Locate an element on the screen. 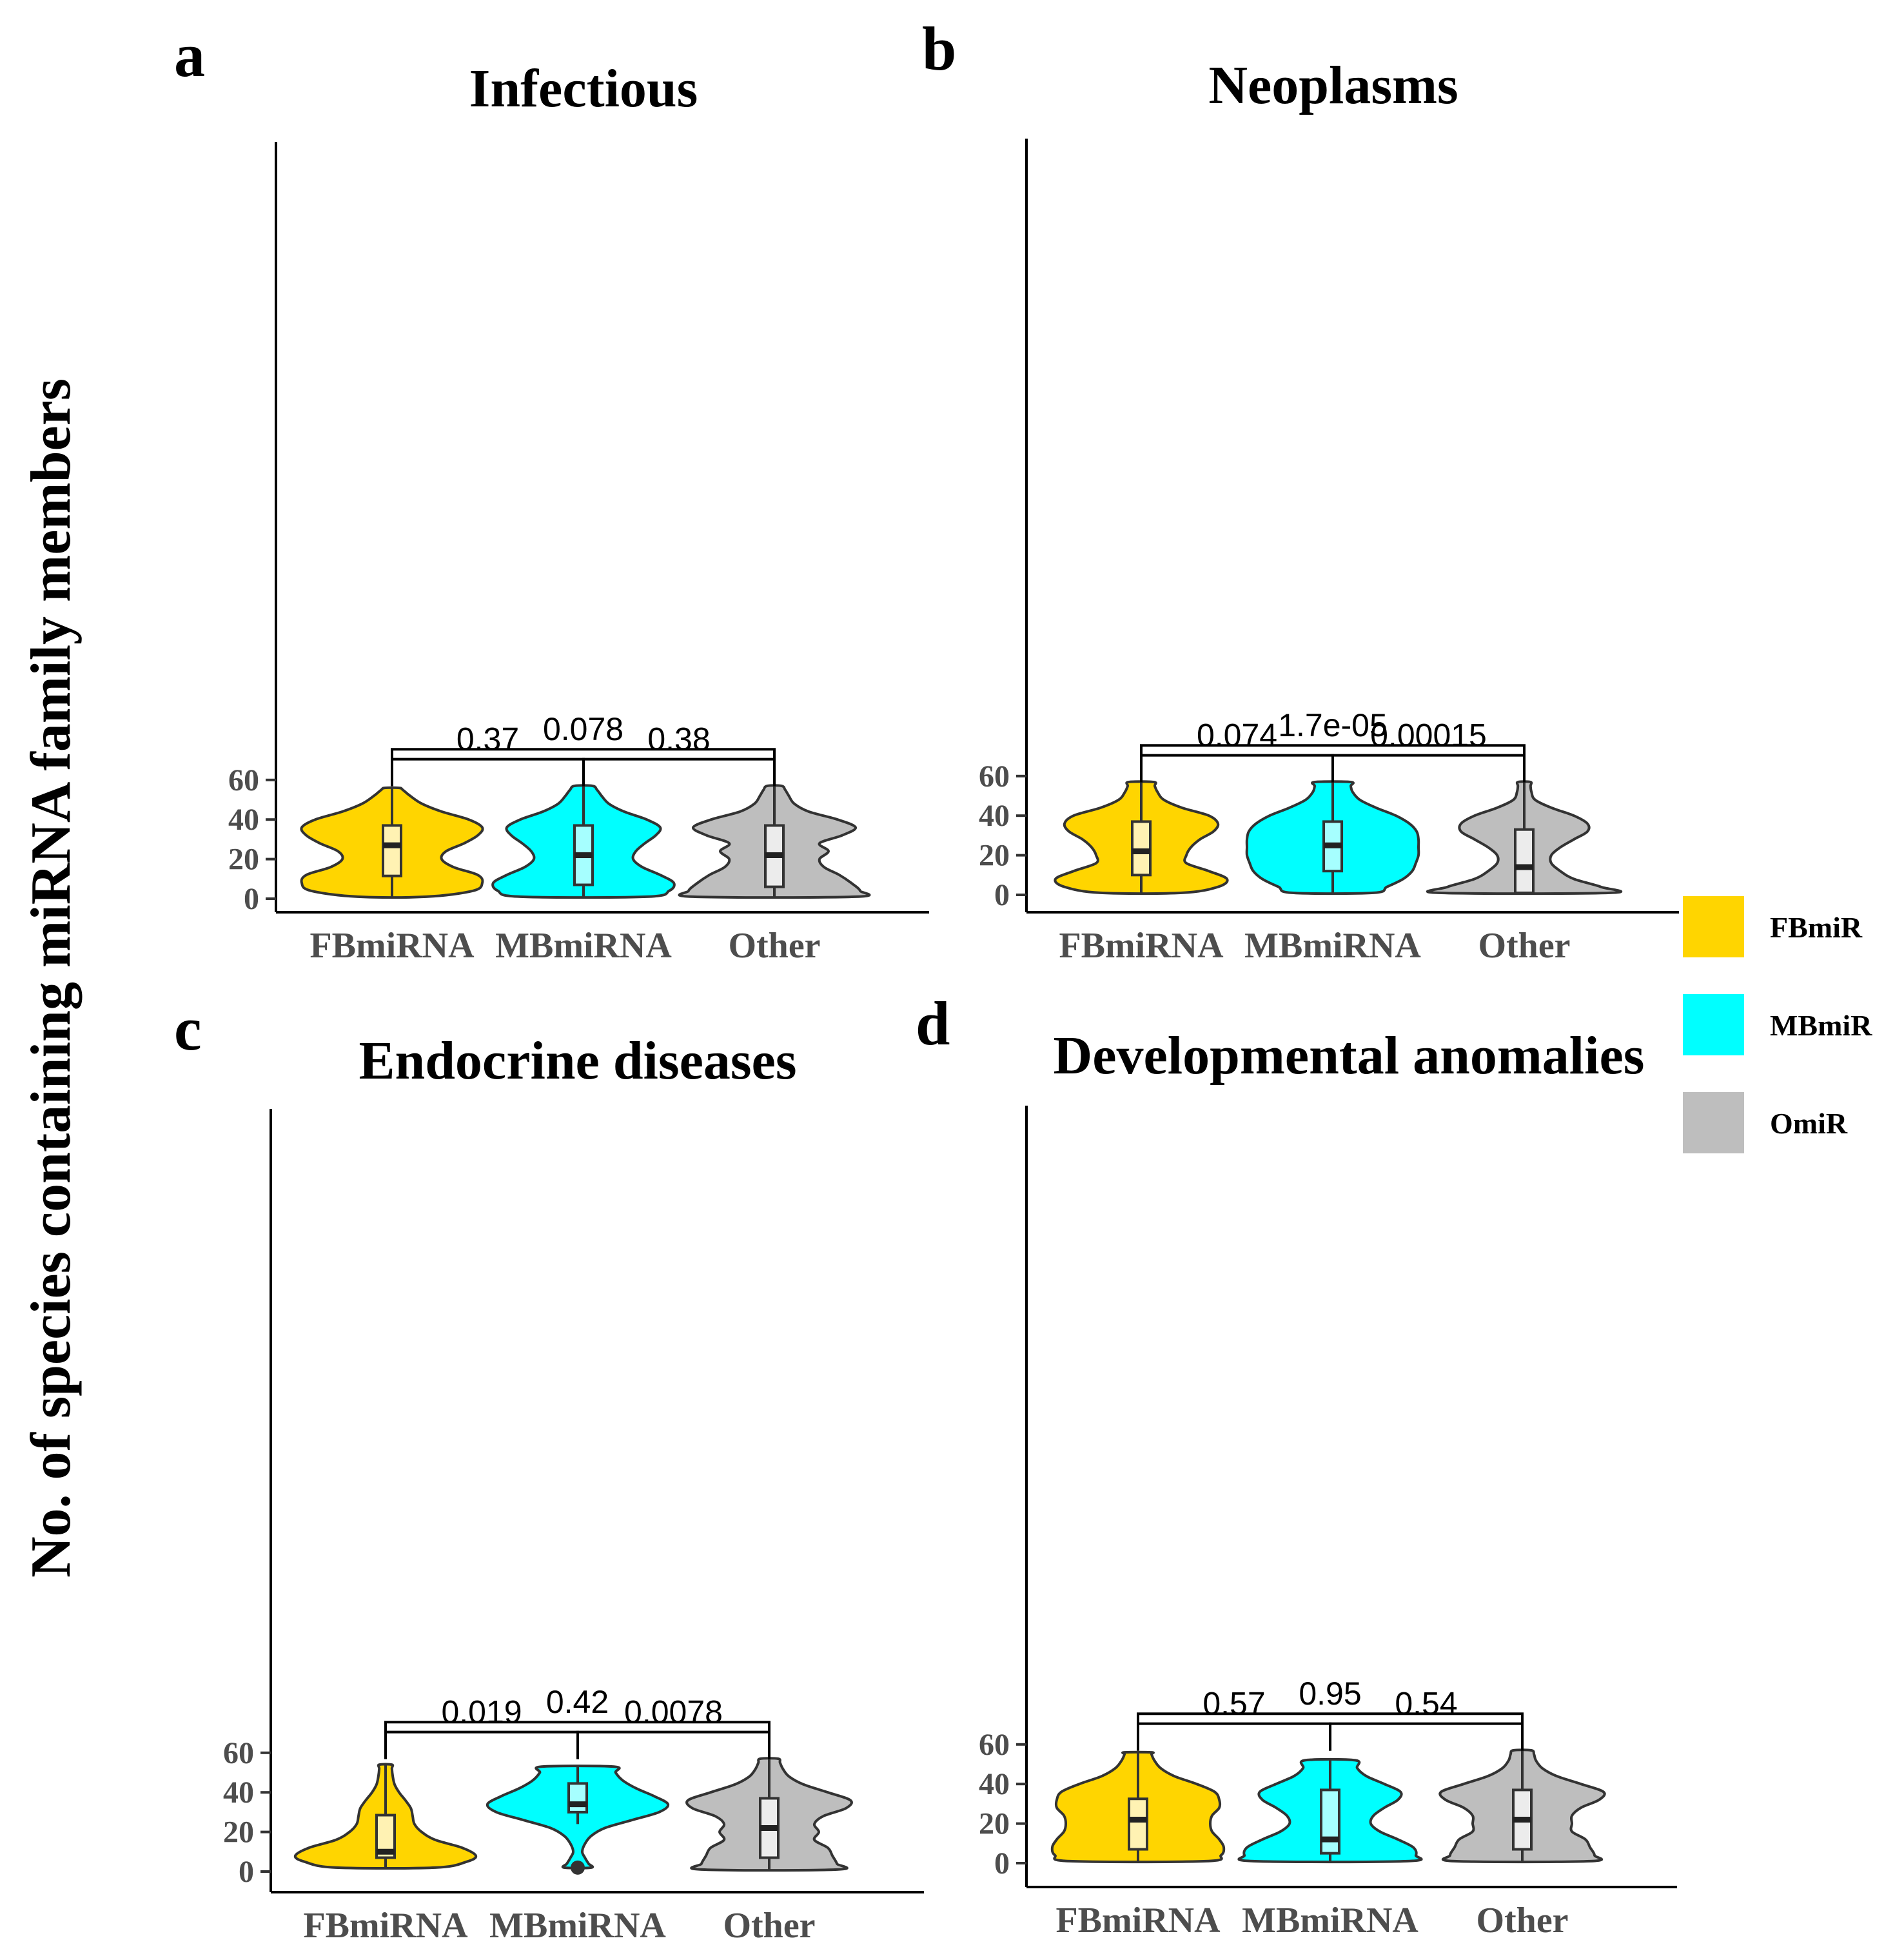  p-value-label: 0.95 is located at coordinates (1330, 1694).